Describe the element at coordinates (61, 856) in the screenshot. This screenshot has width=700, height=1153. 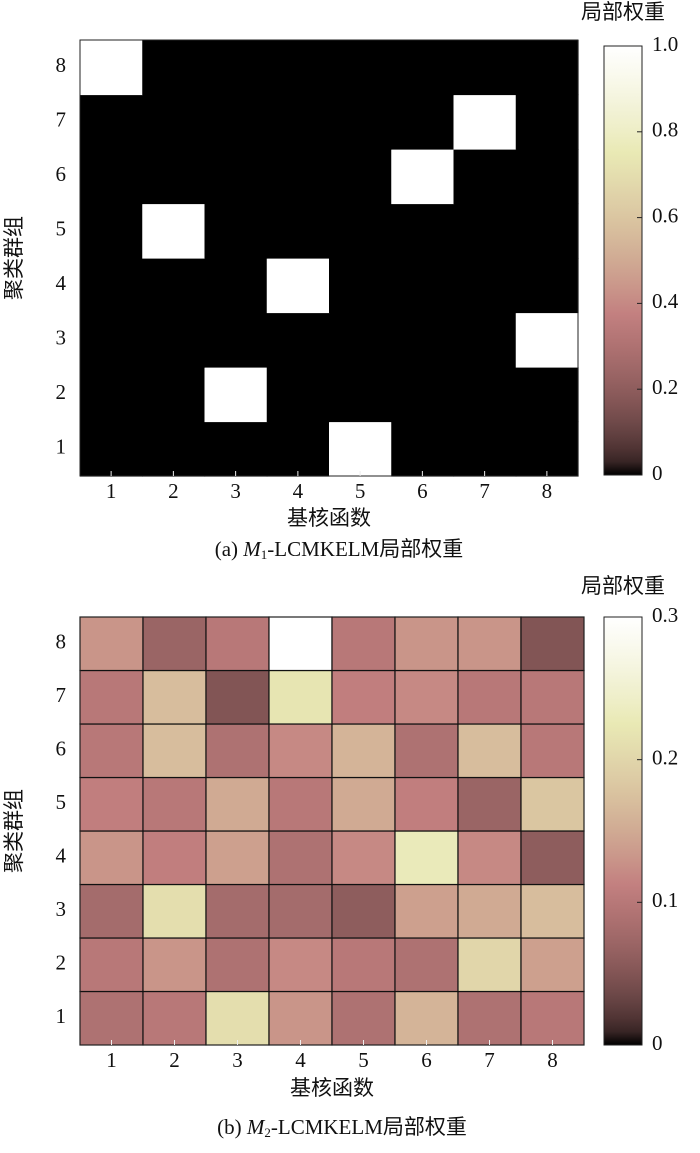
I see `y-tick-label: 4` at that location.